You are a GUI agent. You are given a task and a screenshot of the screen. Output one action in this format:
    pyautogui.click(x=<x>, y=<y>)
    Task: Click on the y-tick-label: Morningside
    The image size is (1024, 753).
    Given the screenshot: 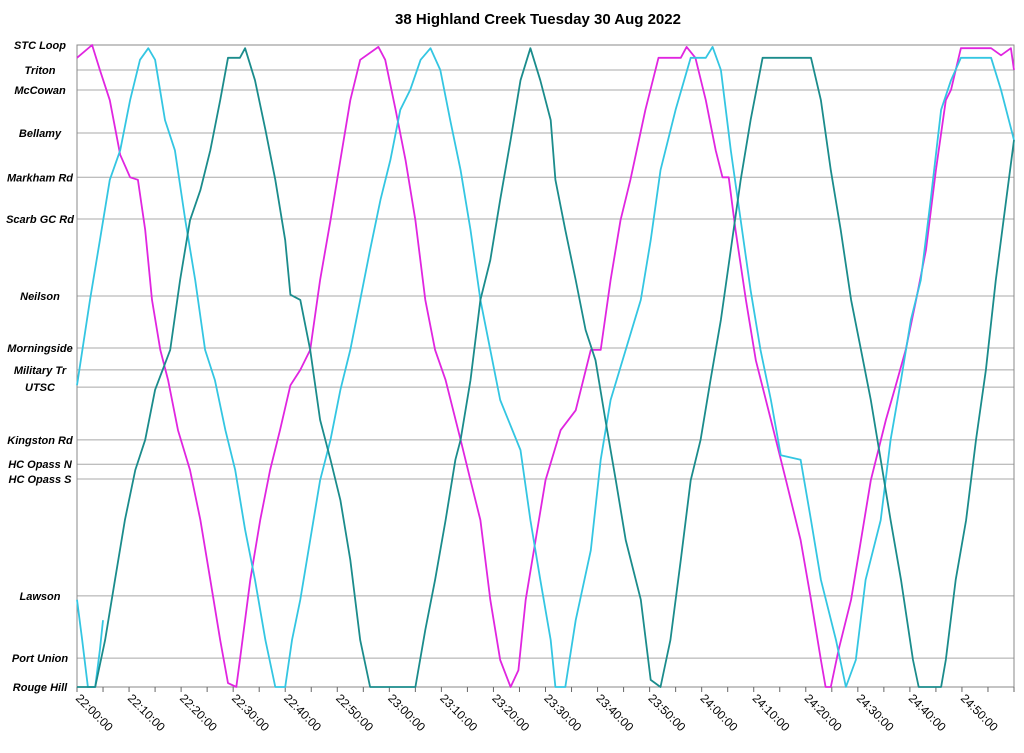 What is the action you would take?
    pyautogui.click(x=39, y=349)
    